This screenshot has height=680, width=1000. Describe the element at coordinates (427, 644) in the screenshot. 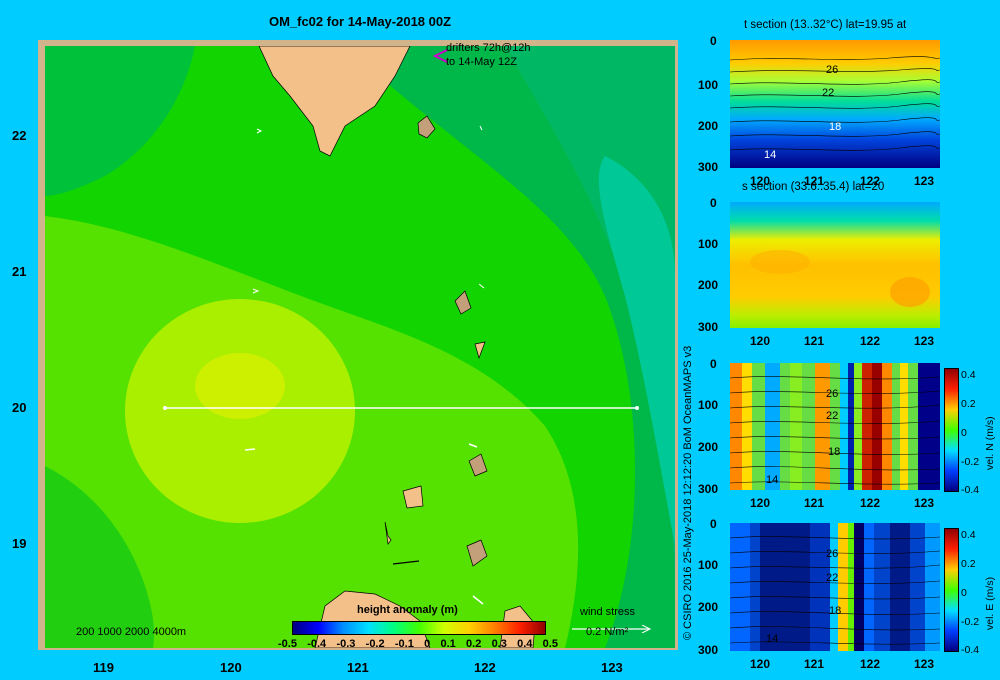

I see `colorbar-tick: 0` at that location.